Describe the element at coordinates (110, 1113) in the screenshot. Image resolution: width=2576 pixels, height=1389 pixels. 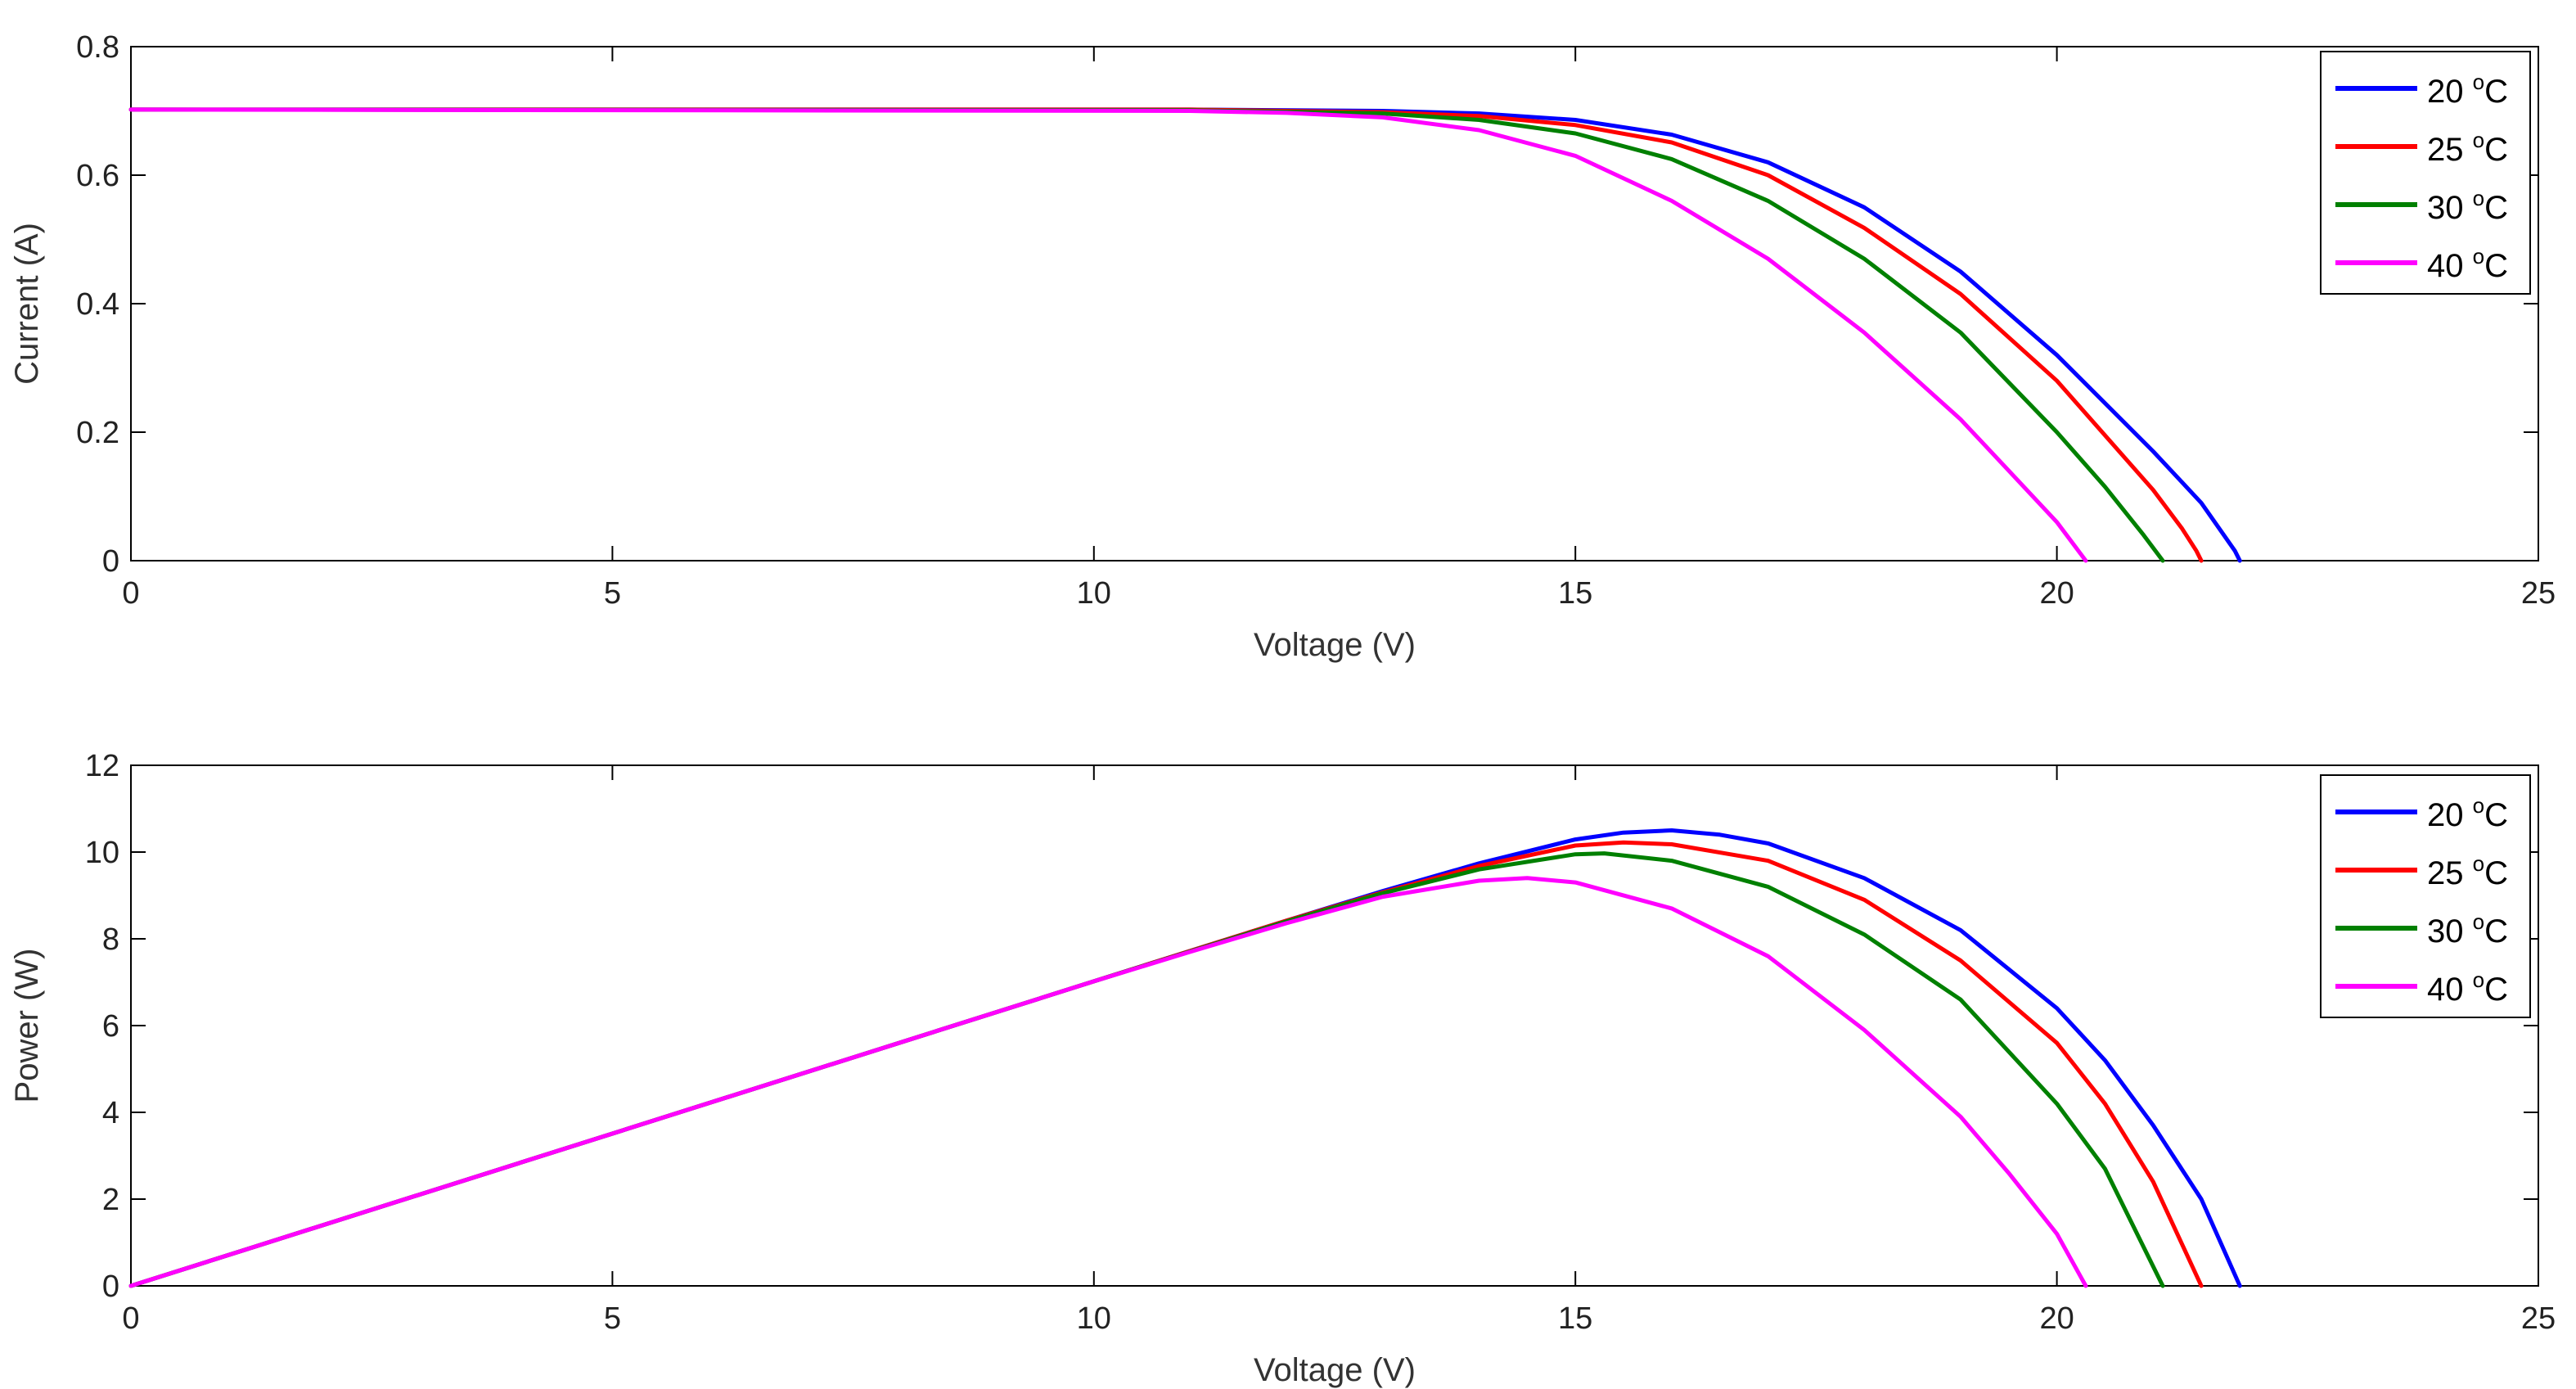
I see `y-tick-label: 4` at that location.